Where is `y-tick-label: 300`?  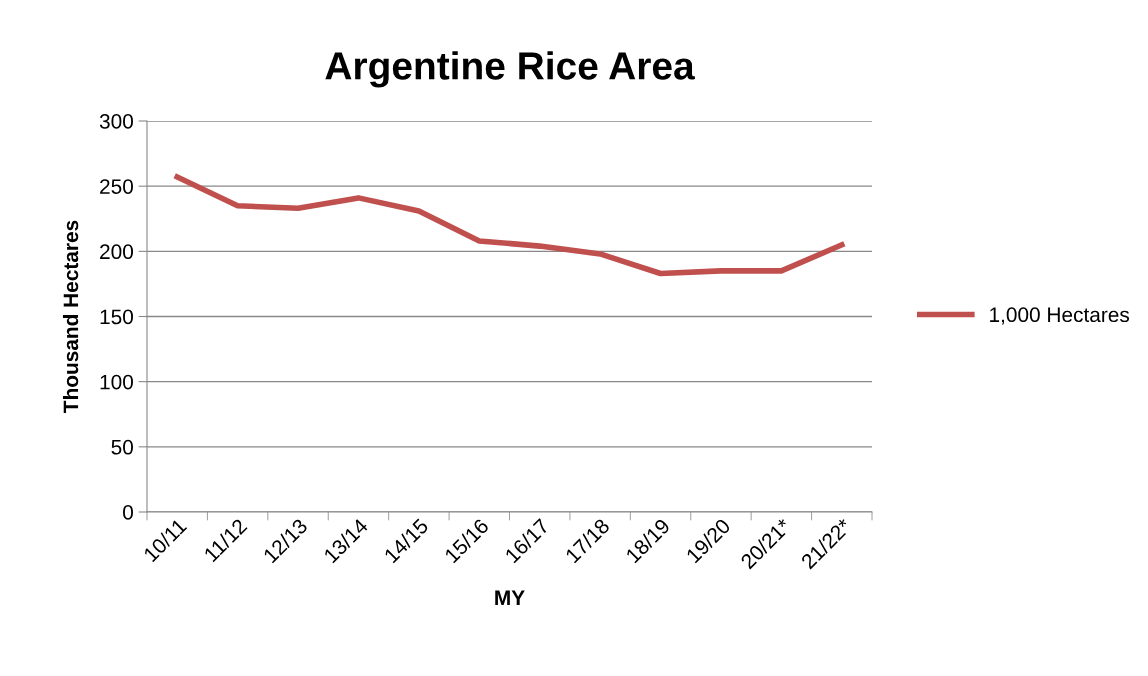 y-tick-label: 300 is located at coordinates (116, 121).